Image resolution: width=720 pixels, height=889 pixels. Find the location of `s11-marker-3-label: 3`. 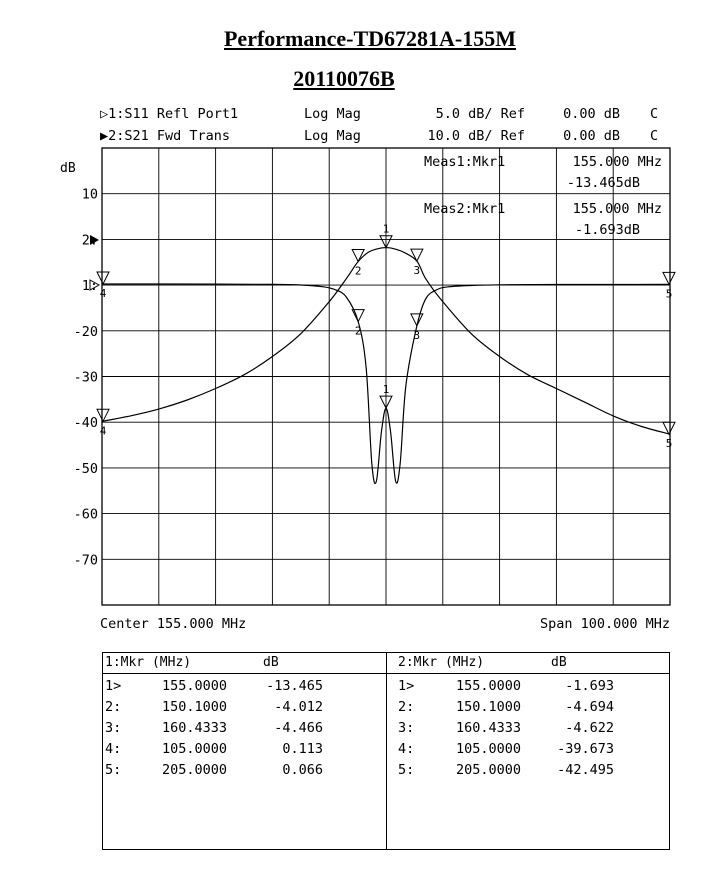

s11-marker-3-label: 3 is located at coordinates (417, 335).